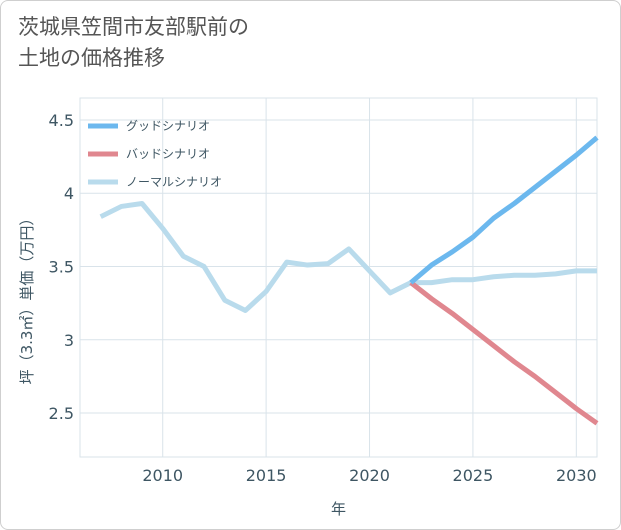  I want to click on y-tick-label: 4, so click(69, 193).